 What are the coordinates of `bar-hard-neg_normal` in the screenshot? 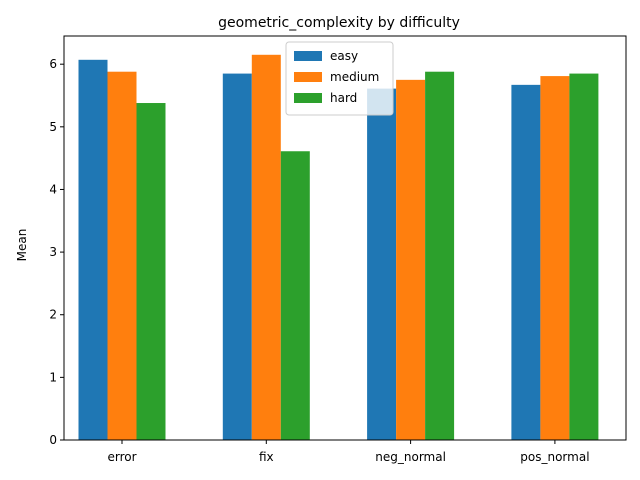 It's located at (440, 255).